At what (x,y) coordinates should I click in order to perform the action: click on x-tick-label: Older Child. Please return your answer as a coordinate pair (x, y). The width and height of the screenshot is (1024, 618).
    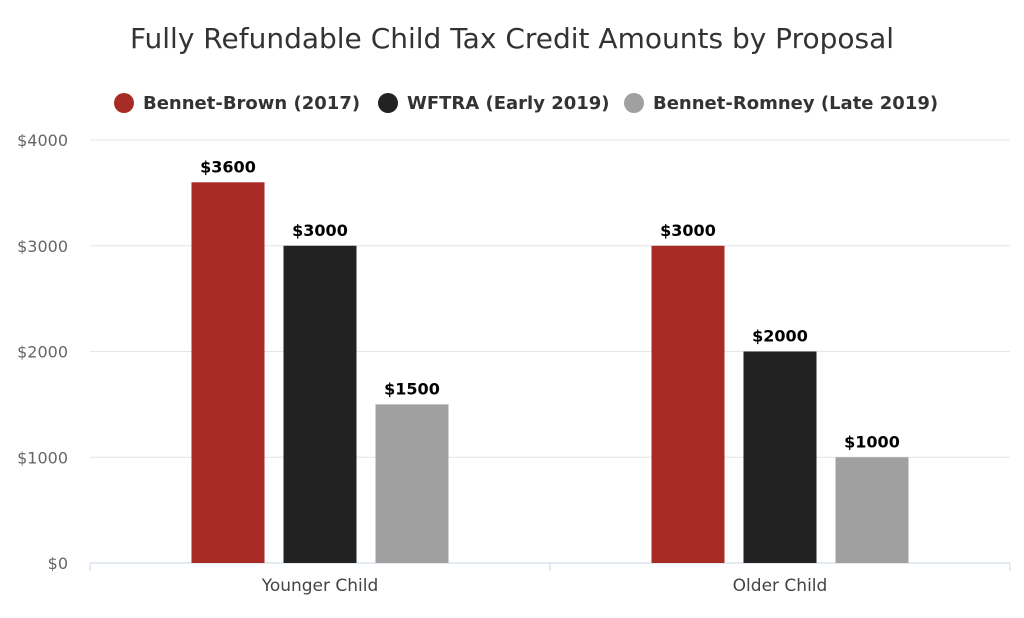
    Looking at the image, I should click on (780, 586).